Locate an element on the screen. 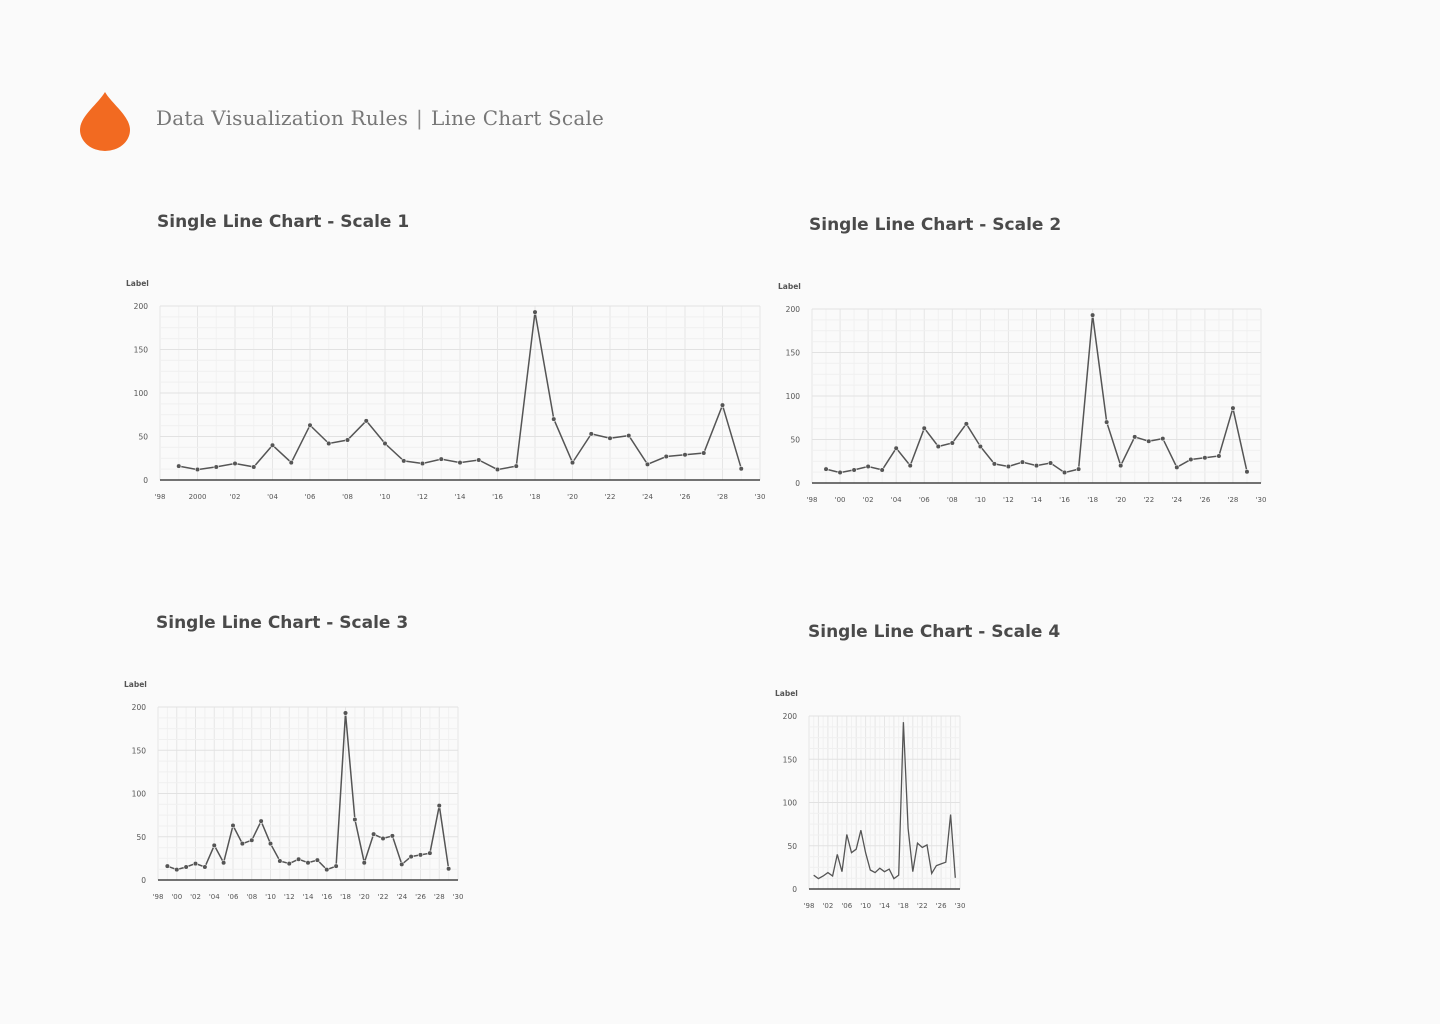 This screenshot has width=1440, height=1024. x-tick-label: '24 is located at coordinates (647, 497).